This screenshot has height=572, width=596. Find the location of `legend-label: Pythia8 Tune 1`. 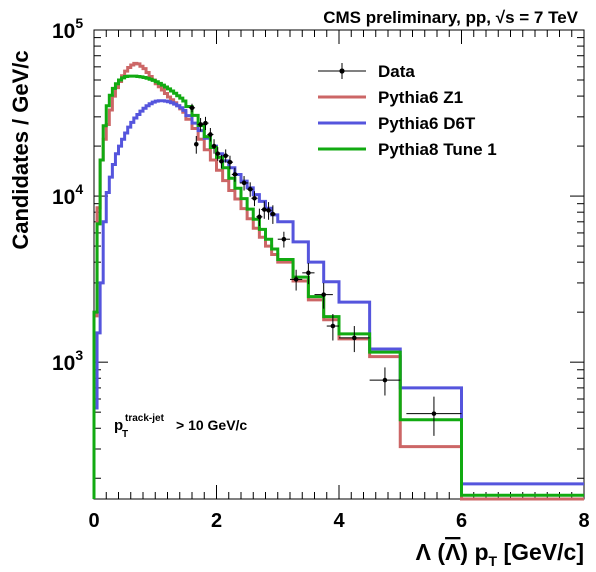

legend-label: Pythia8 Tune 1 is located at coordinates (437, 149).